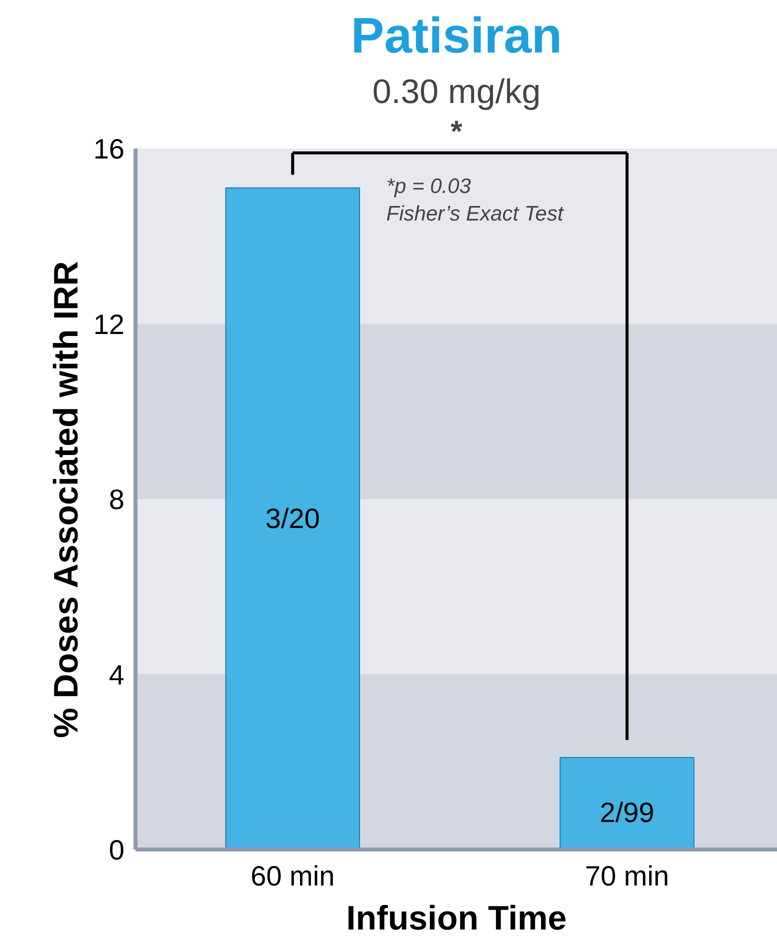 This screenshot has width=777, height=944. I want to click on y-tick-label: 16, so click(109, 149).